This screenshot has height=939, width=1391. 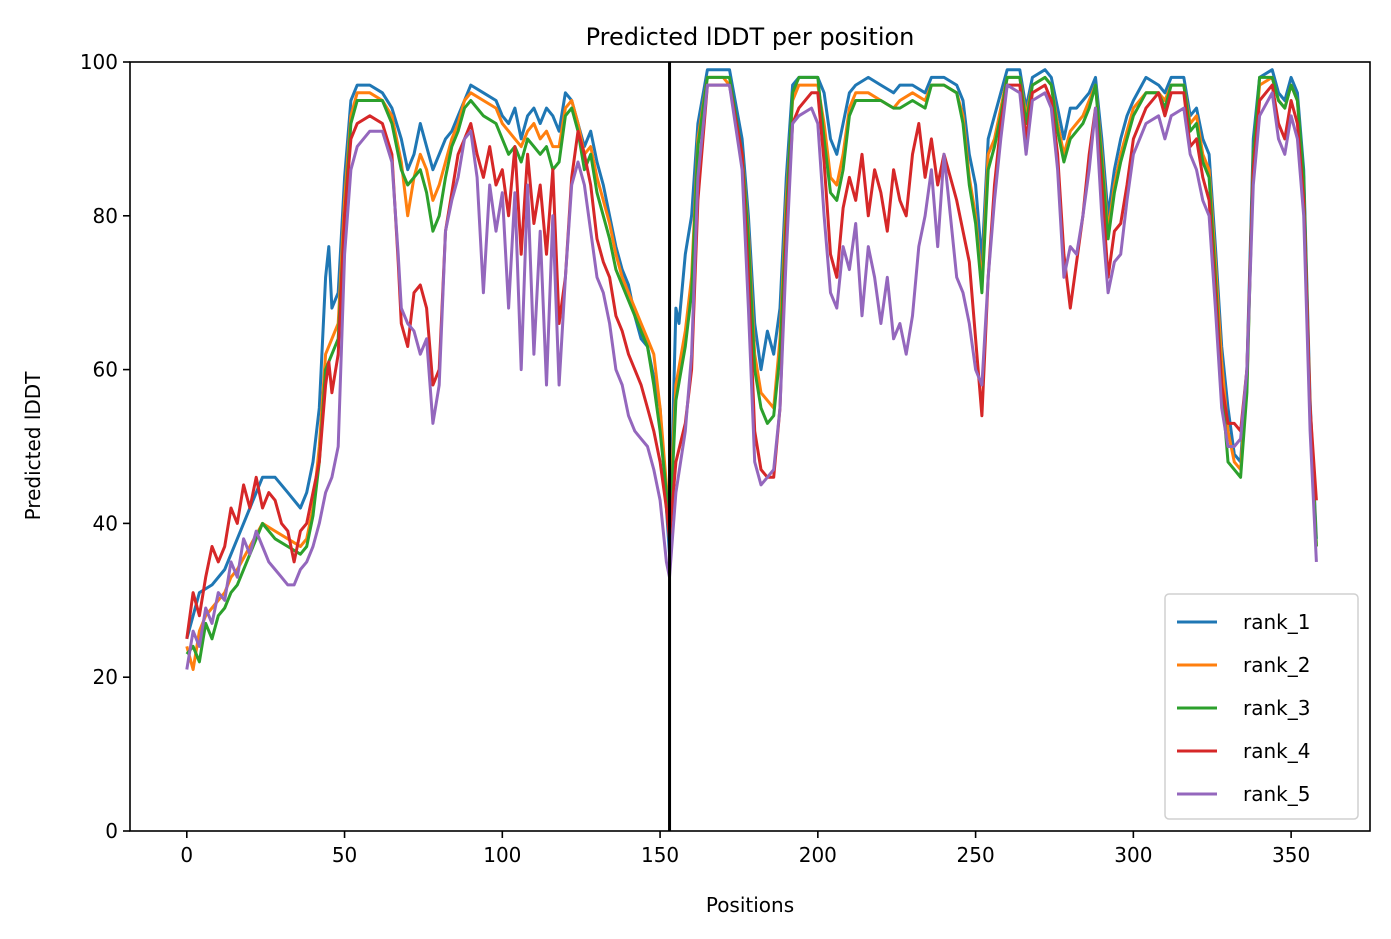 I want to click on legend-label-rank_5: rank_5, so click(x=1276, y=794).